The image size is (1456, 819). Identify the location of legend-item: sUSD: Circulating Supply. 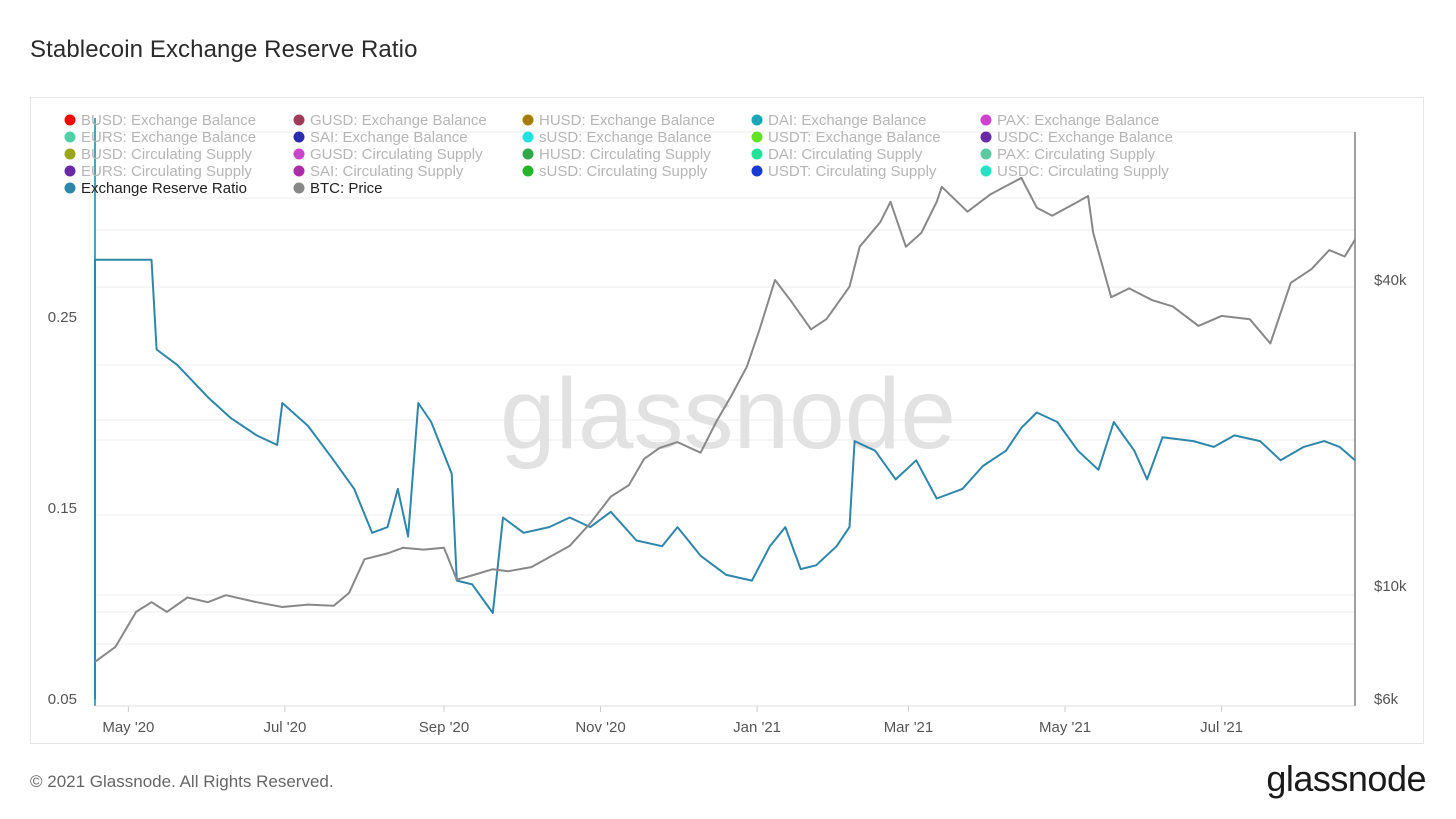
(615, 171).